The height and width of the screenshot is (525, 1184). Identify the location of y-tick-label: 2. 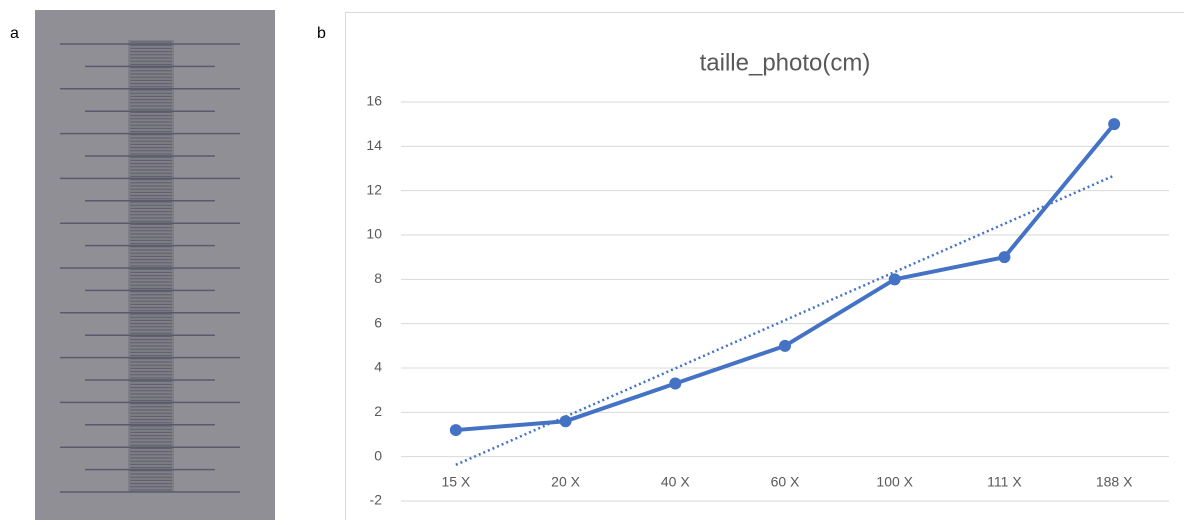
(378, 411).